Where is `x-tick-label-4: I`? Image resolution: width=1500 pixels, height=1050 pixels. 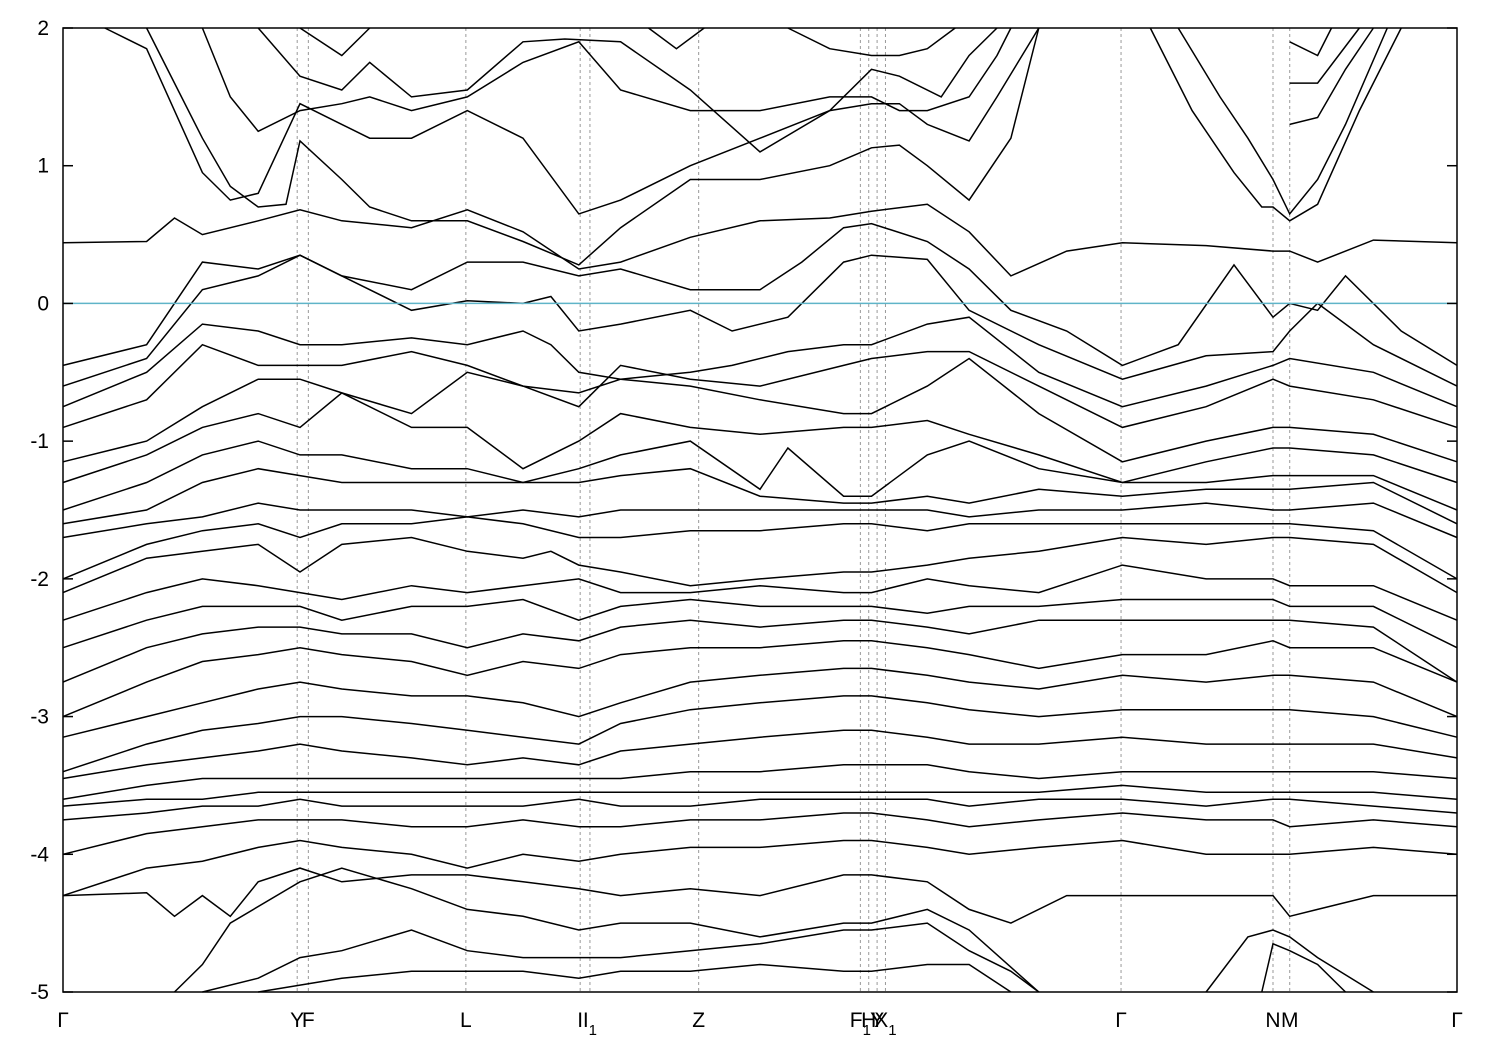
x-tick-label-4: I is located at coordinates (580, 1020).